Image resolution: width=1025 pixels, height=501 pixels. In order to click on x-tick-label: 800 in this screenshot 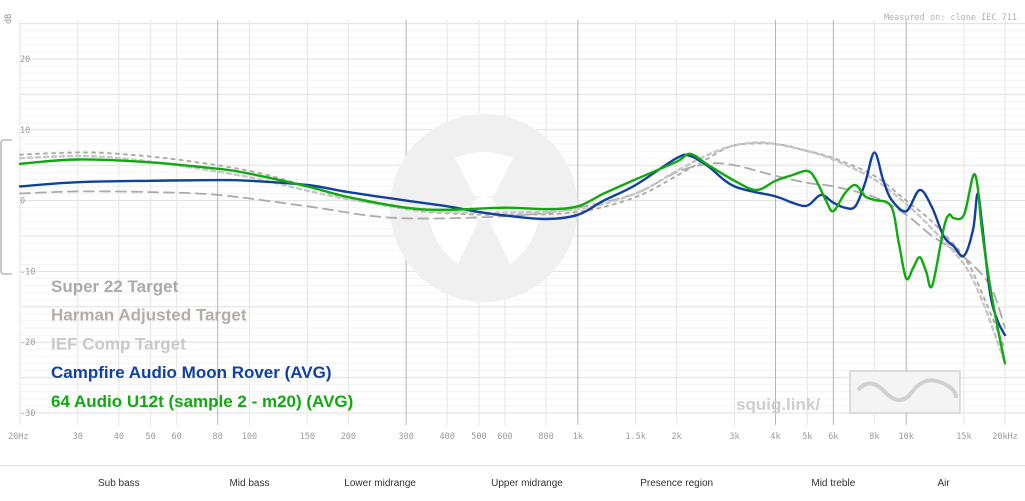, I will do `click(545, 437)`.